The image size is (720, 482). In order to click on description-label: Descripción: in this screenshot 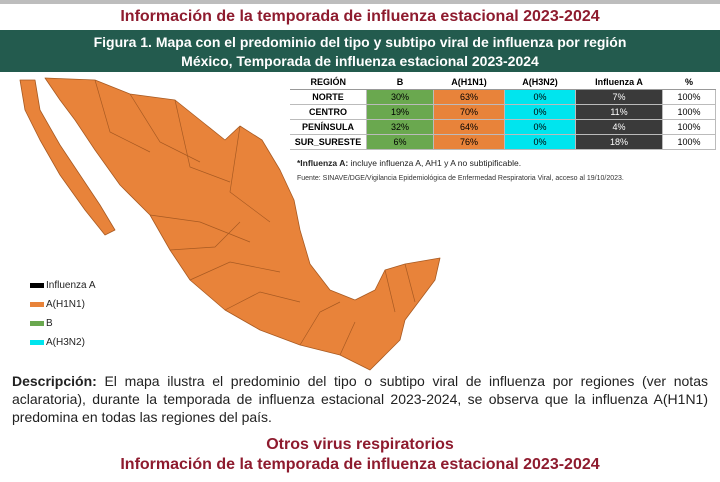, I will do `click(54, 381)`.